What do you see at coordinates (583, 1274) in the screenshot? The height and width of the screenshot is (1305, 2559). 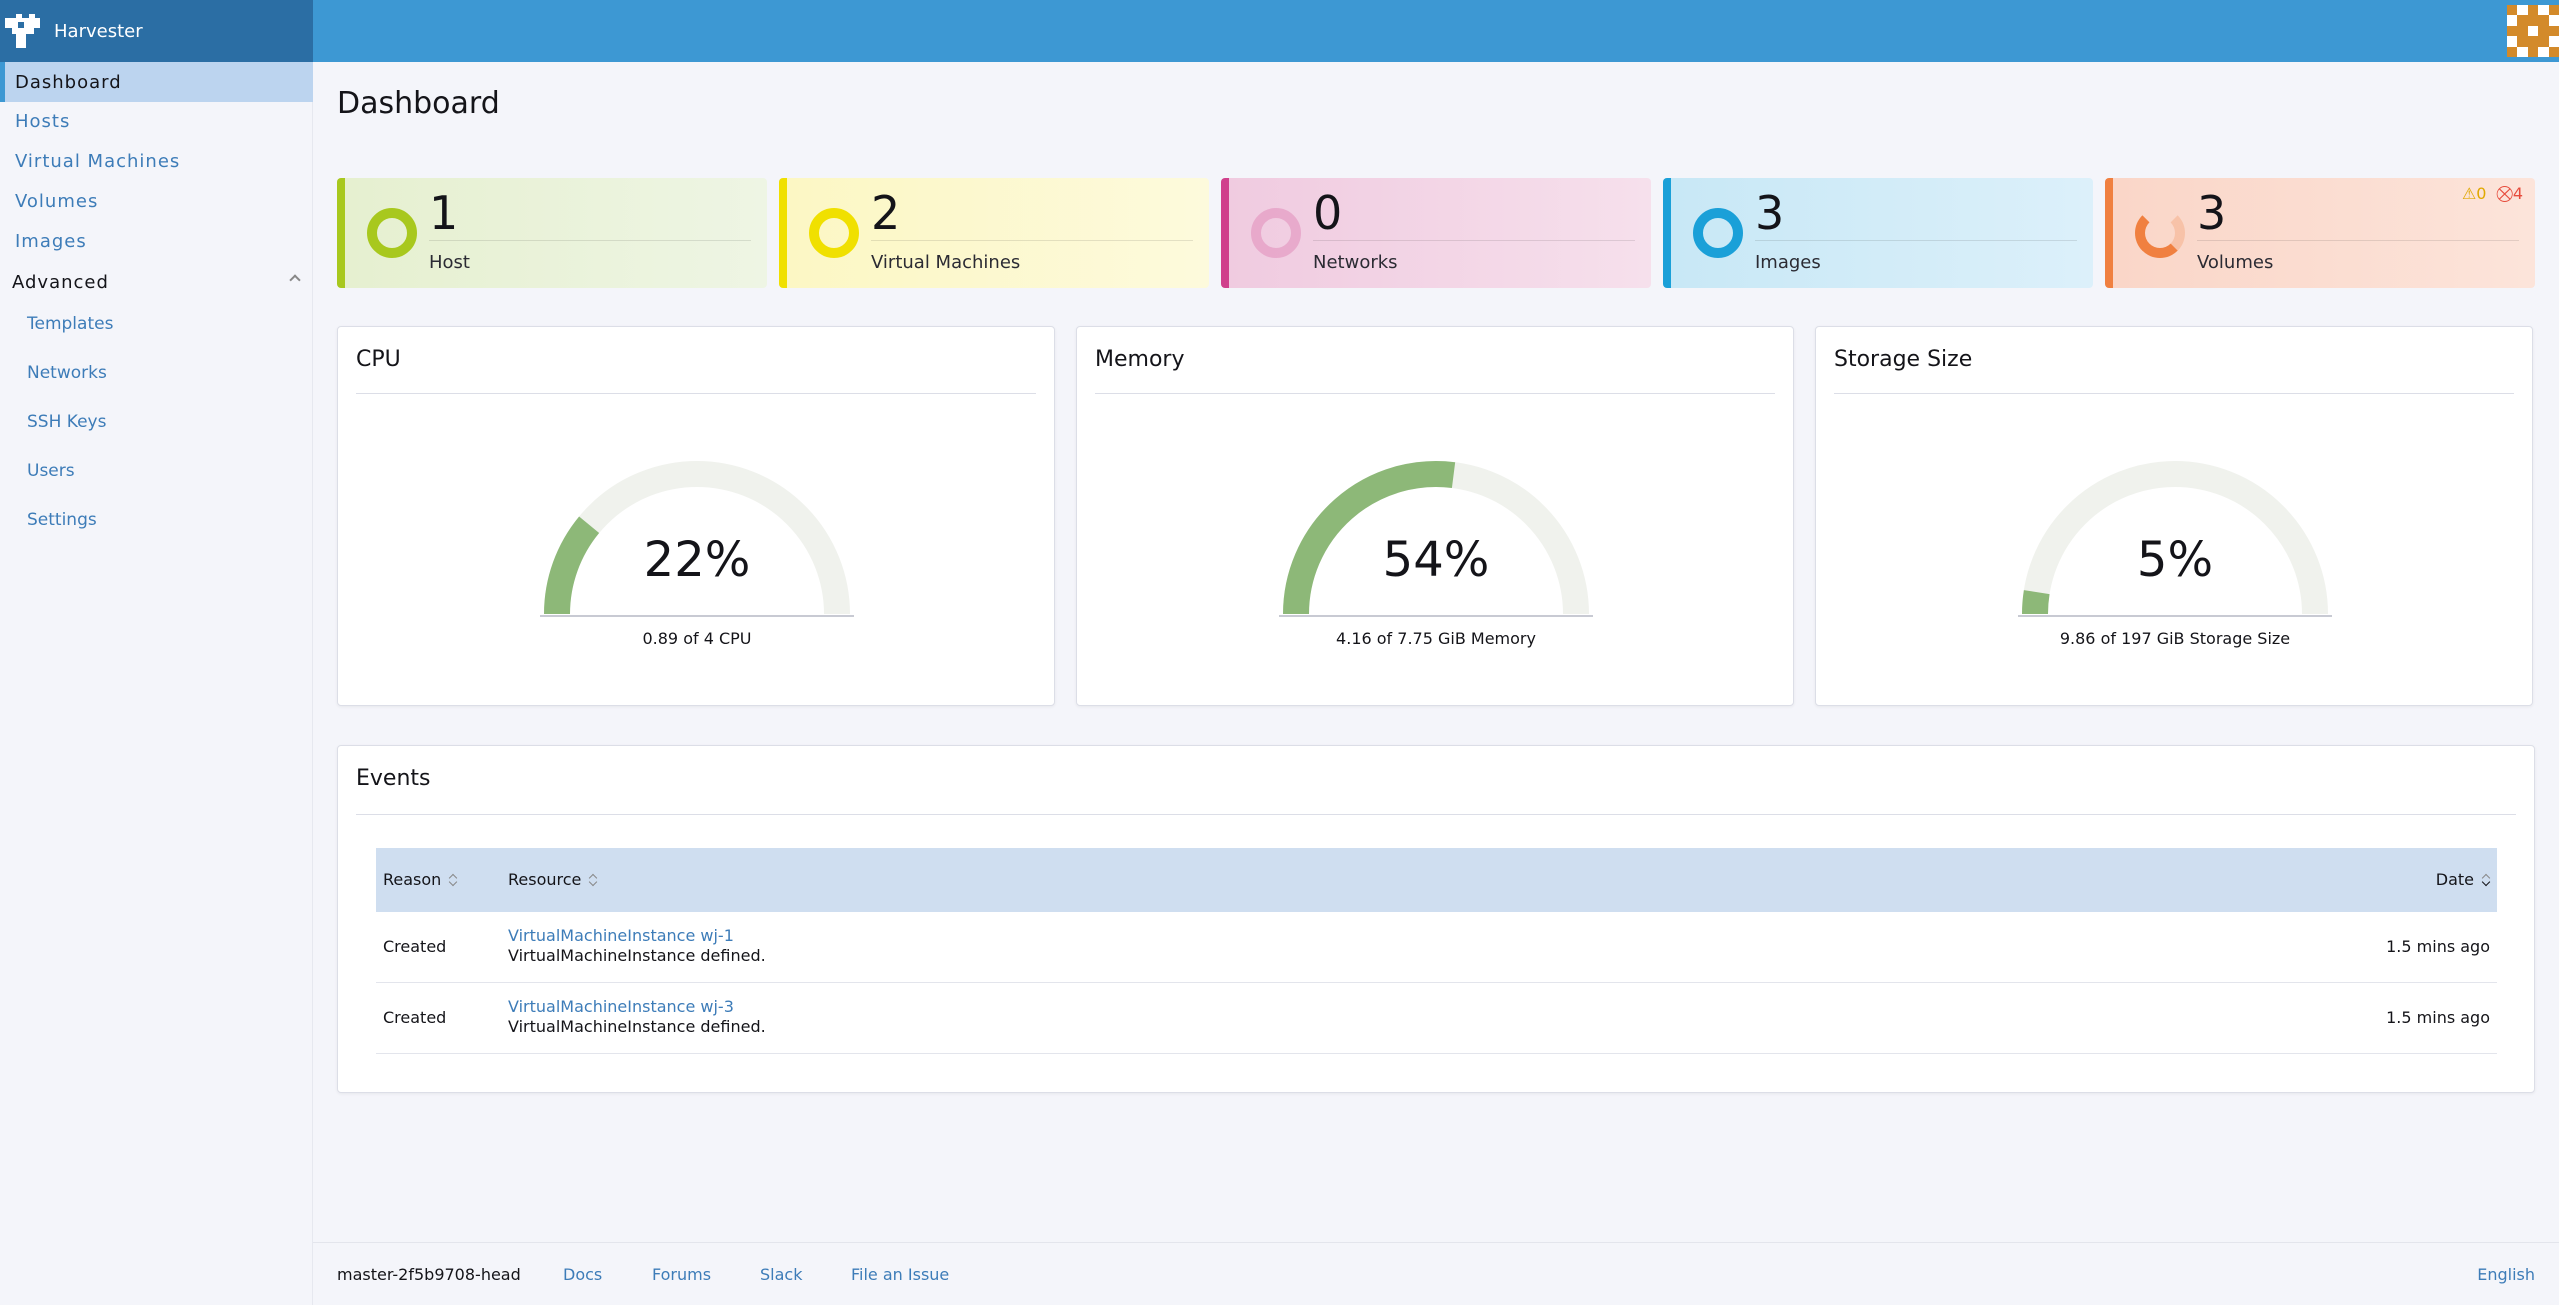 I see `footer-link-docs: Docs` at bounding box center [583, 1274].